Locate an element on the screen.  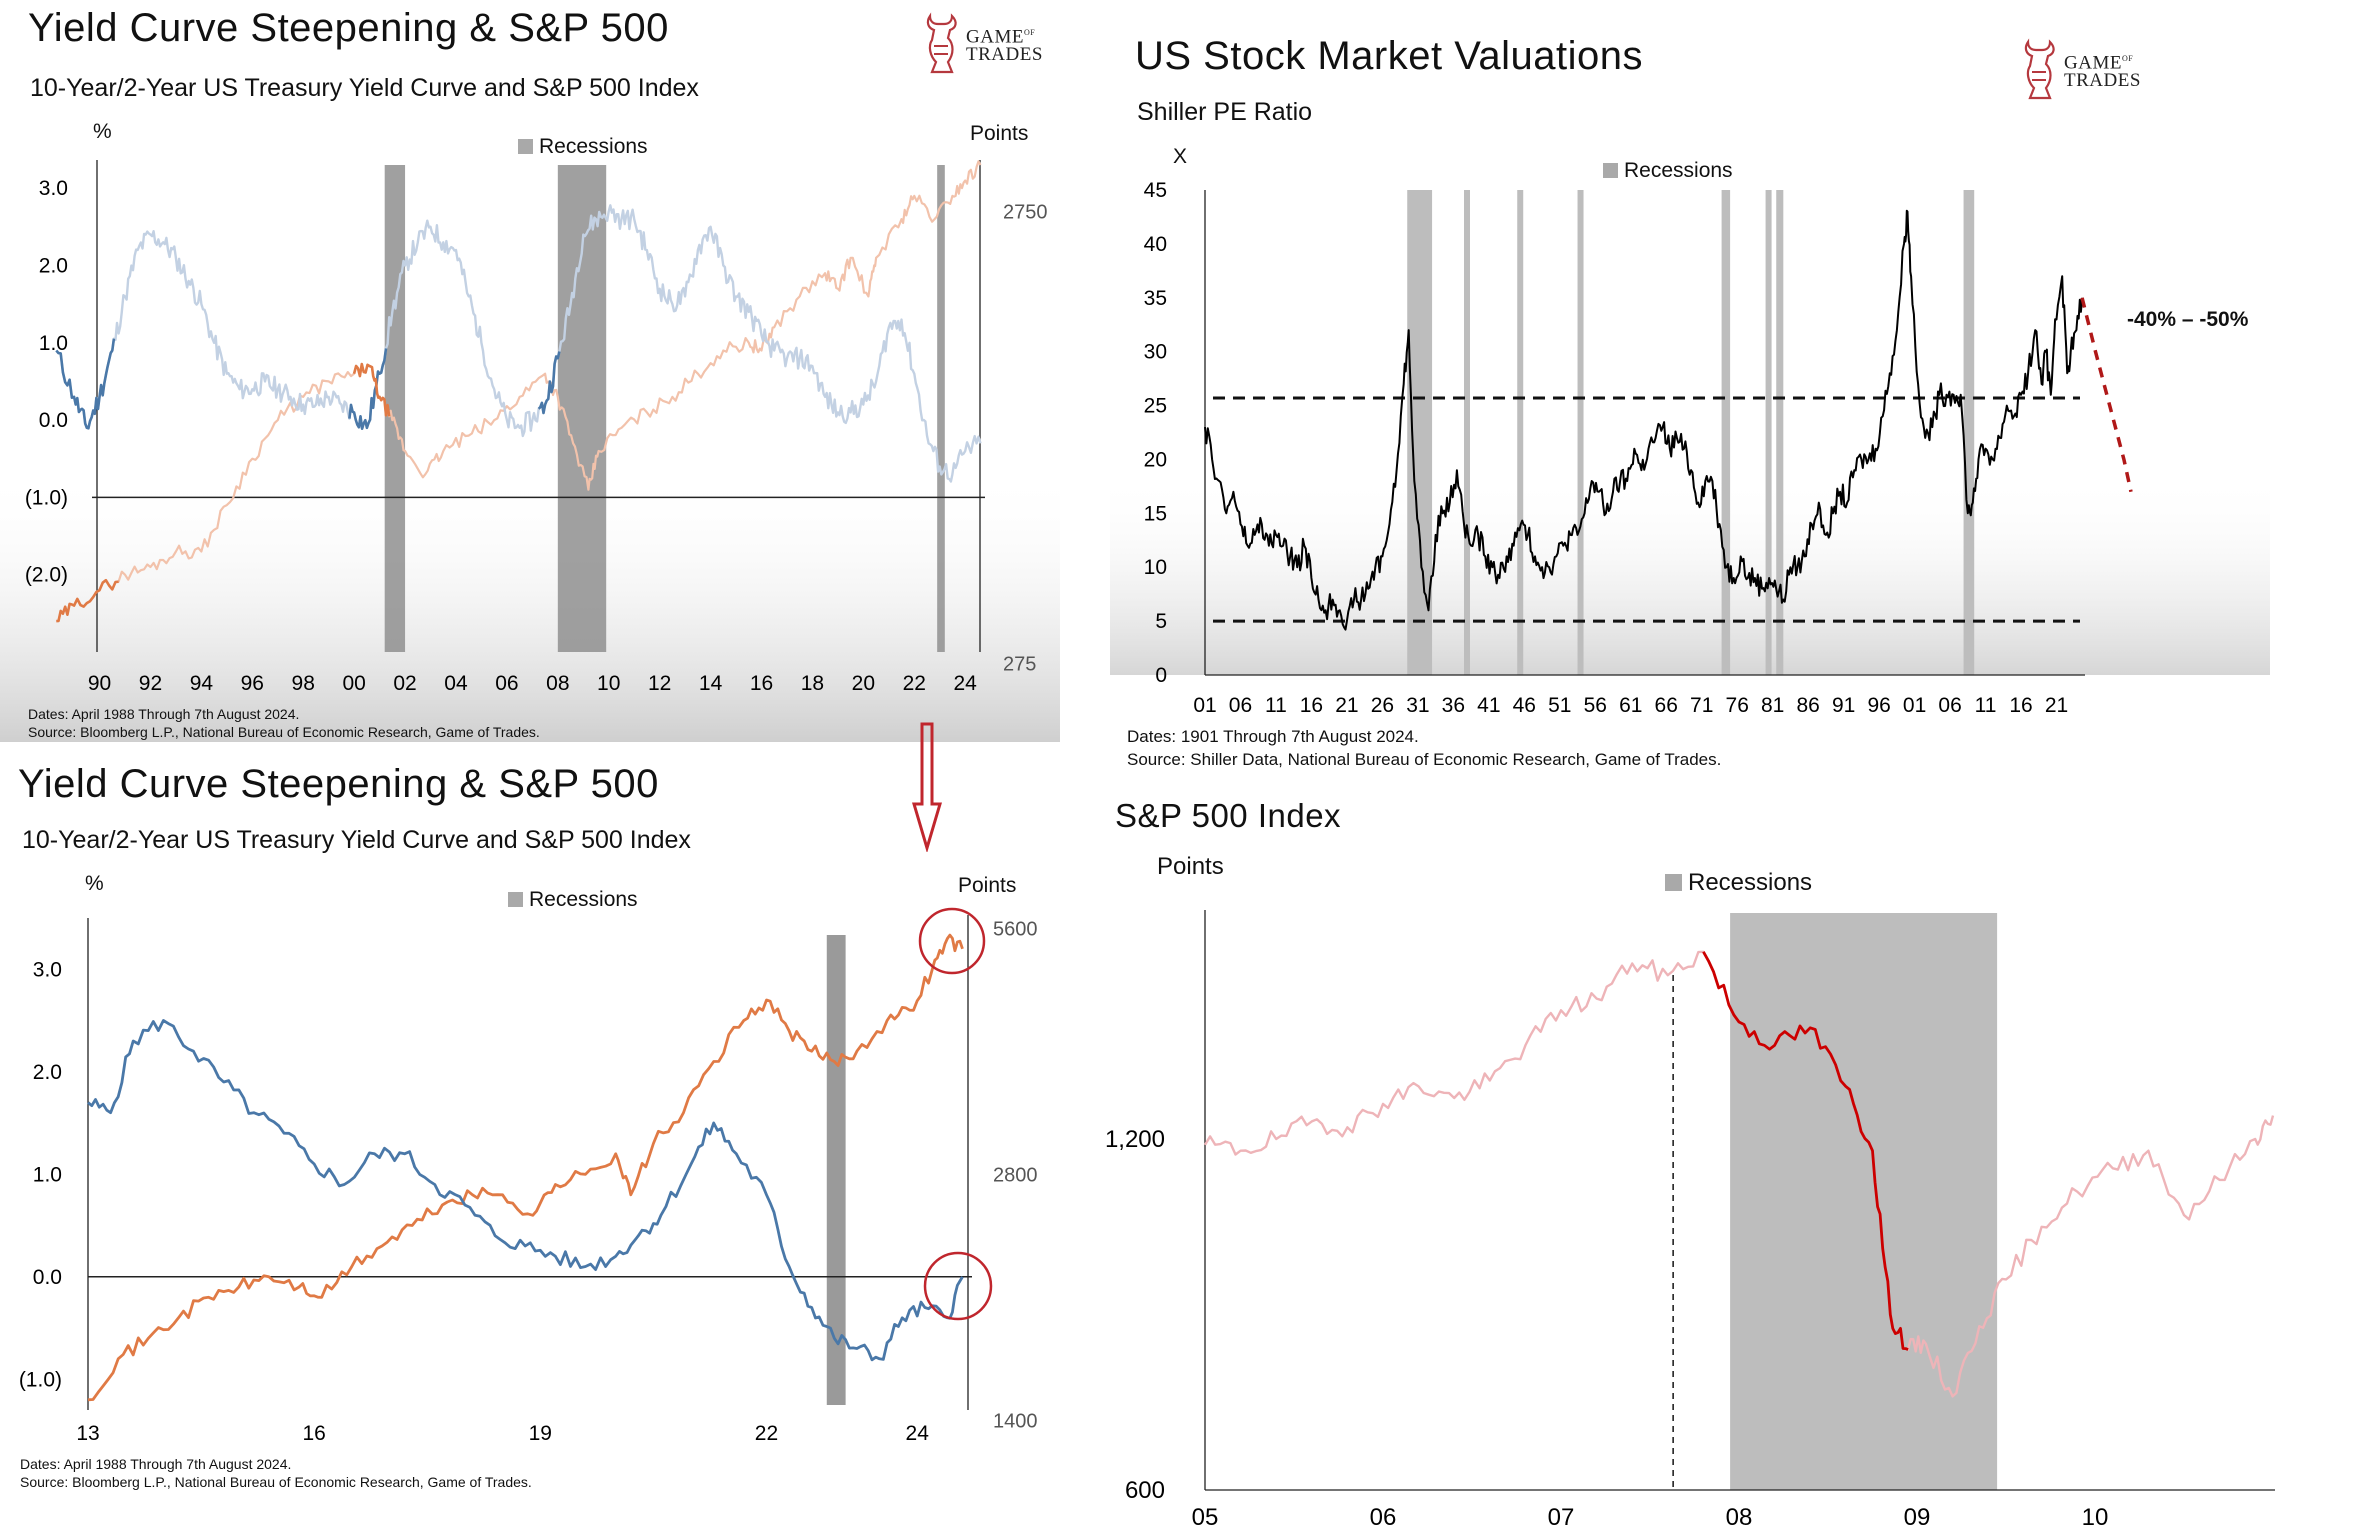
y-tick-label: 3.0 is located at coordinates (47, 969).